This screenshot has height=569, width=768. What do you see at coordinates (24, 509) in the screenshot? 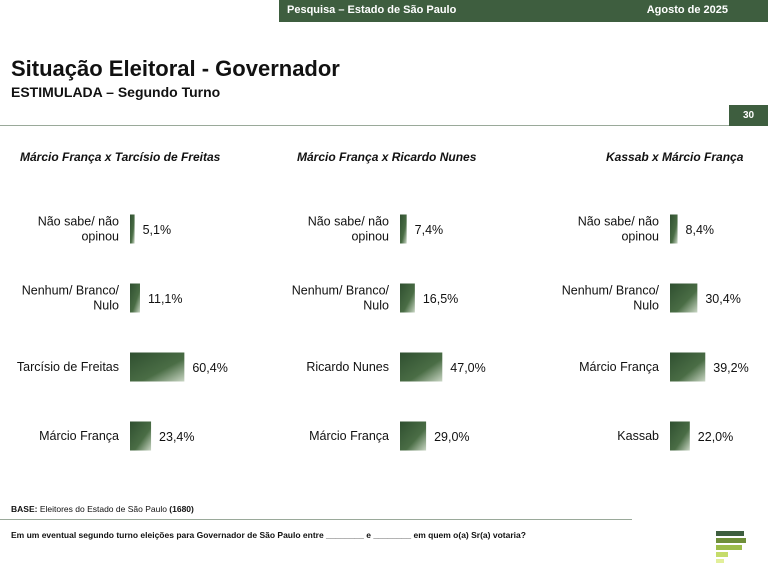
I see `base-label: BASE:` at bounding box center [24, 509].